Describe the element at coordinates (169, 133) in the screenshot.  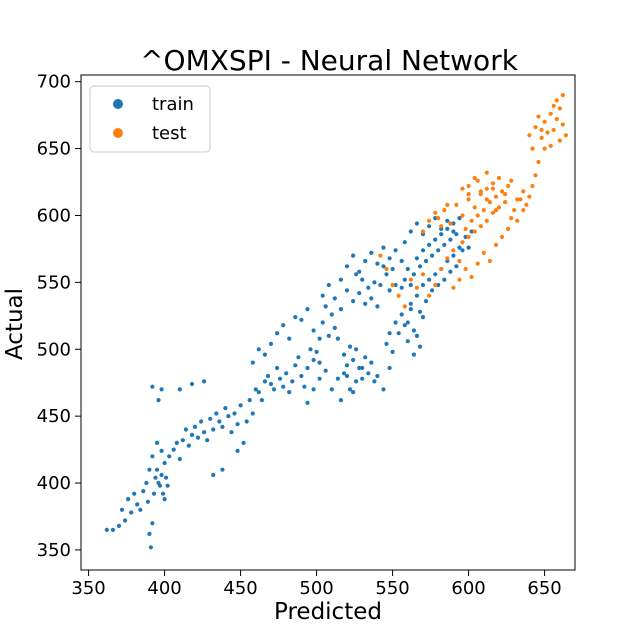
I see `legend-label-test: test` at that location.